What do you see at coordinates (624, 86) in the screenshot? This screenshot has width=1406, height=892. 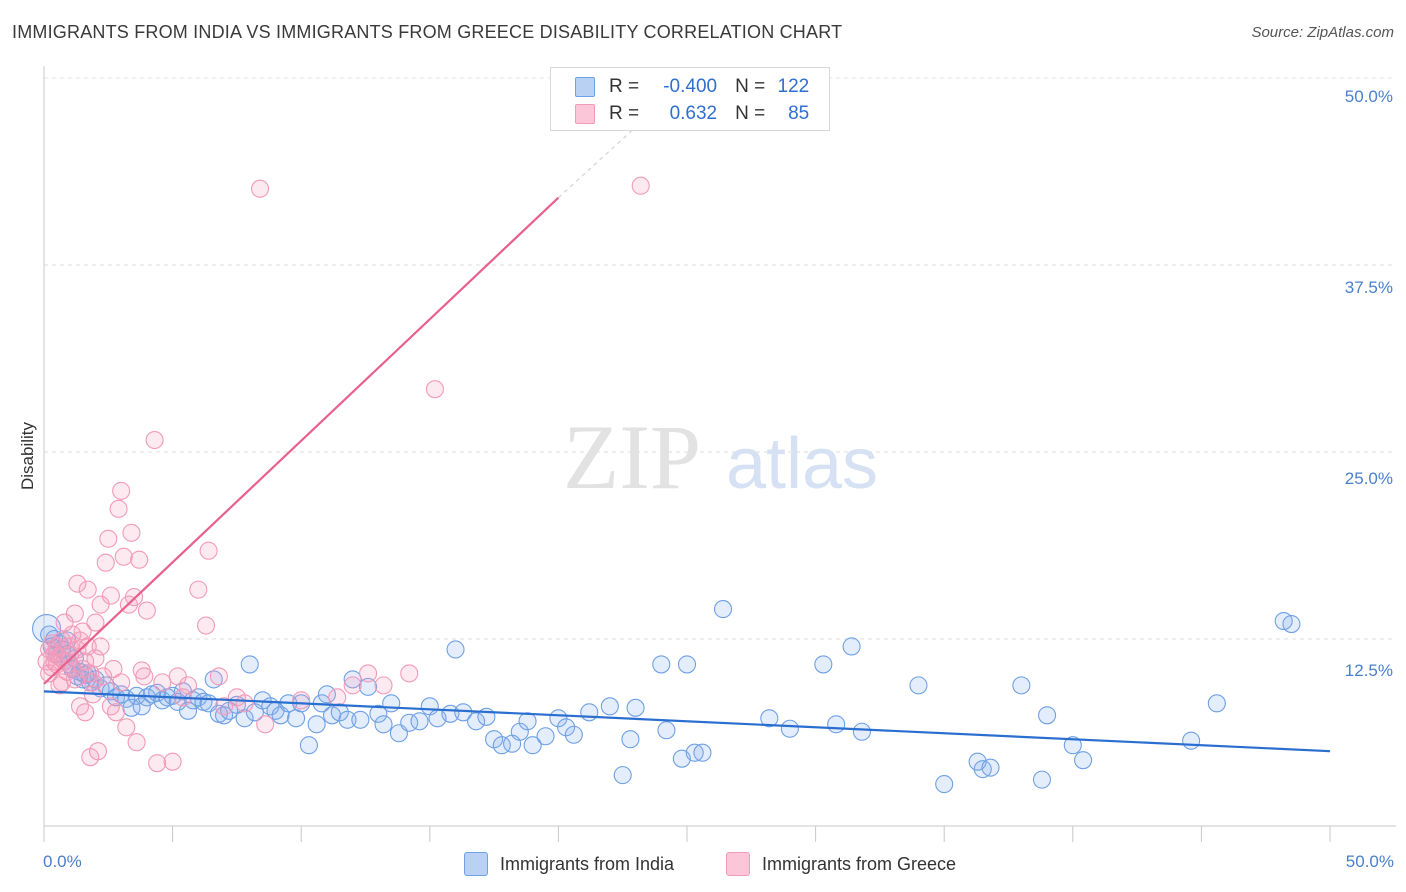 I see `legend-india-r-label: R =` at bounding box center [624, 86].